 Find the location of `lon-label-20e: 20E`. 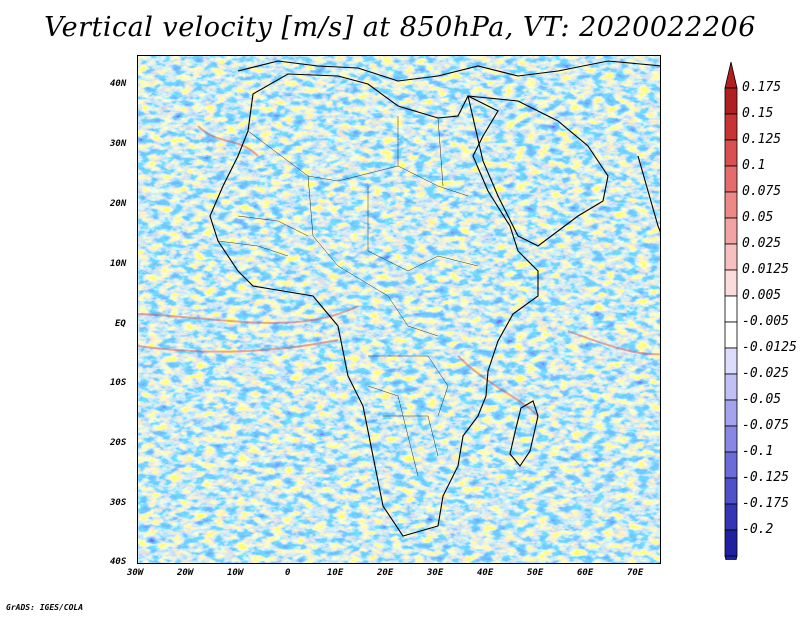

lon-label-20e: 20E is located at coordinates (385, 573).